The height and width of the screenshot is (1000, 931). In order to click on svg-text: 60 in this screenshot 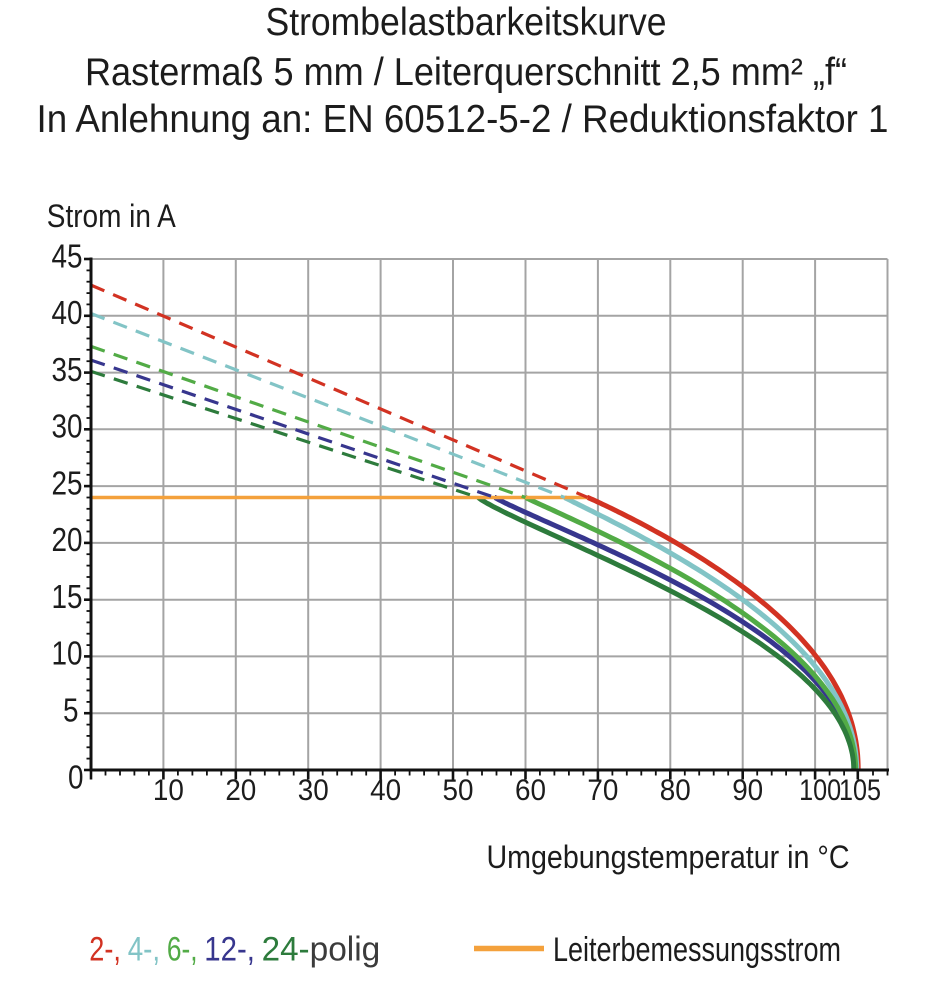, I will do `click(530, 790)`.